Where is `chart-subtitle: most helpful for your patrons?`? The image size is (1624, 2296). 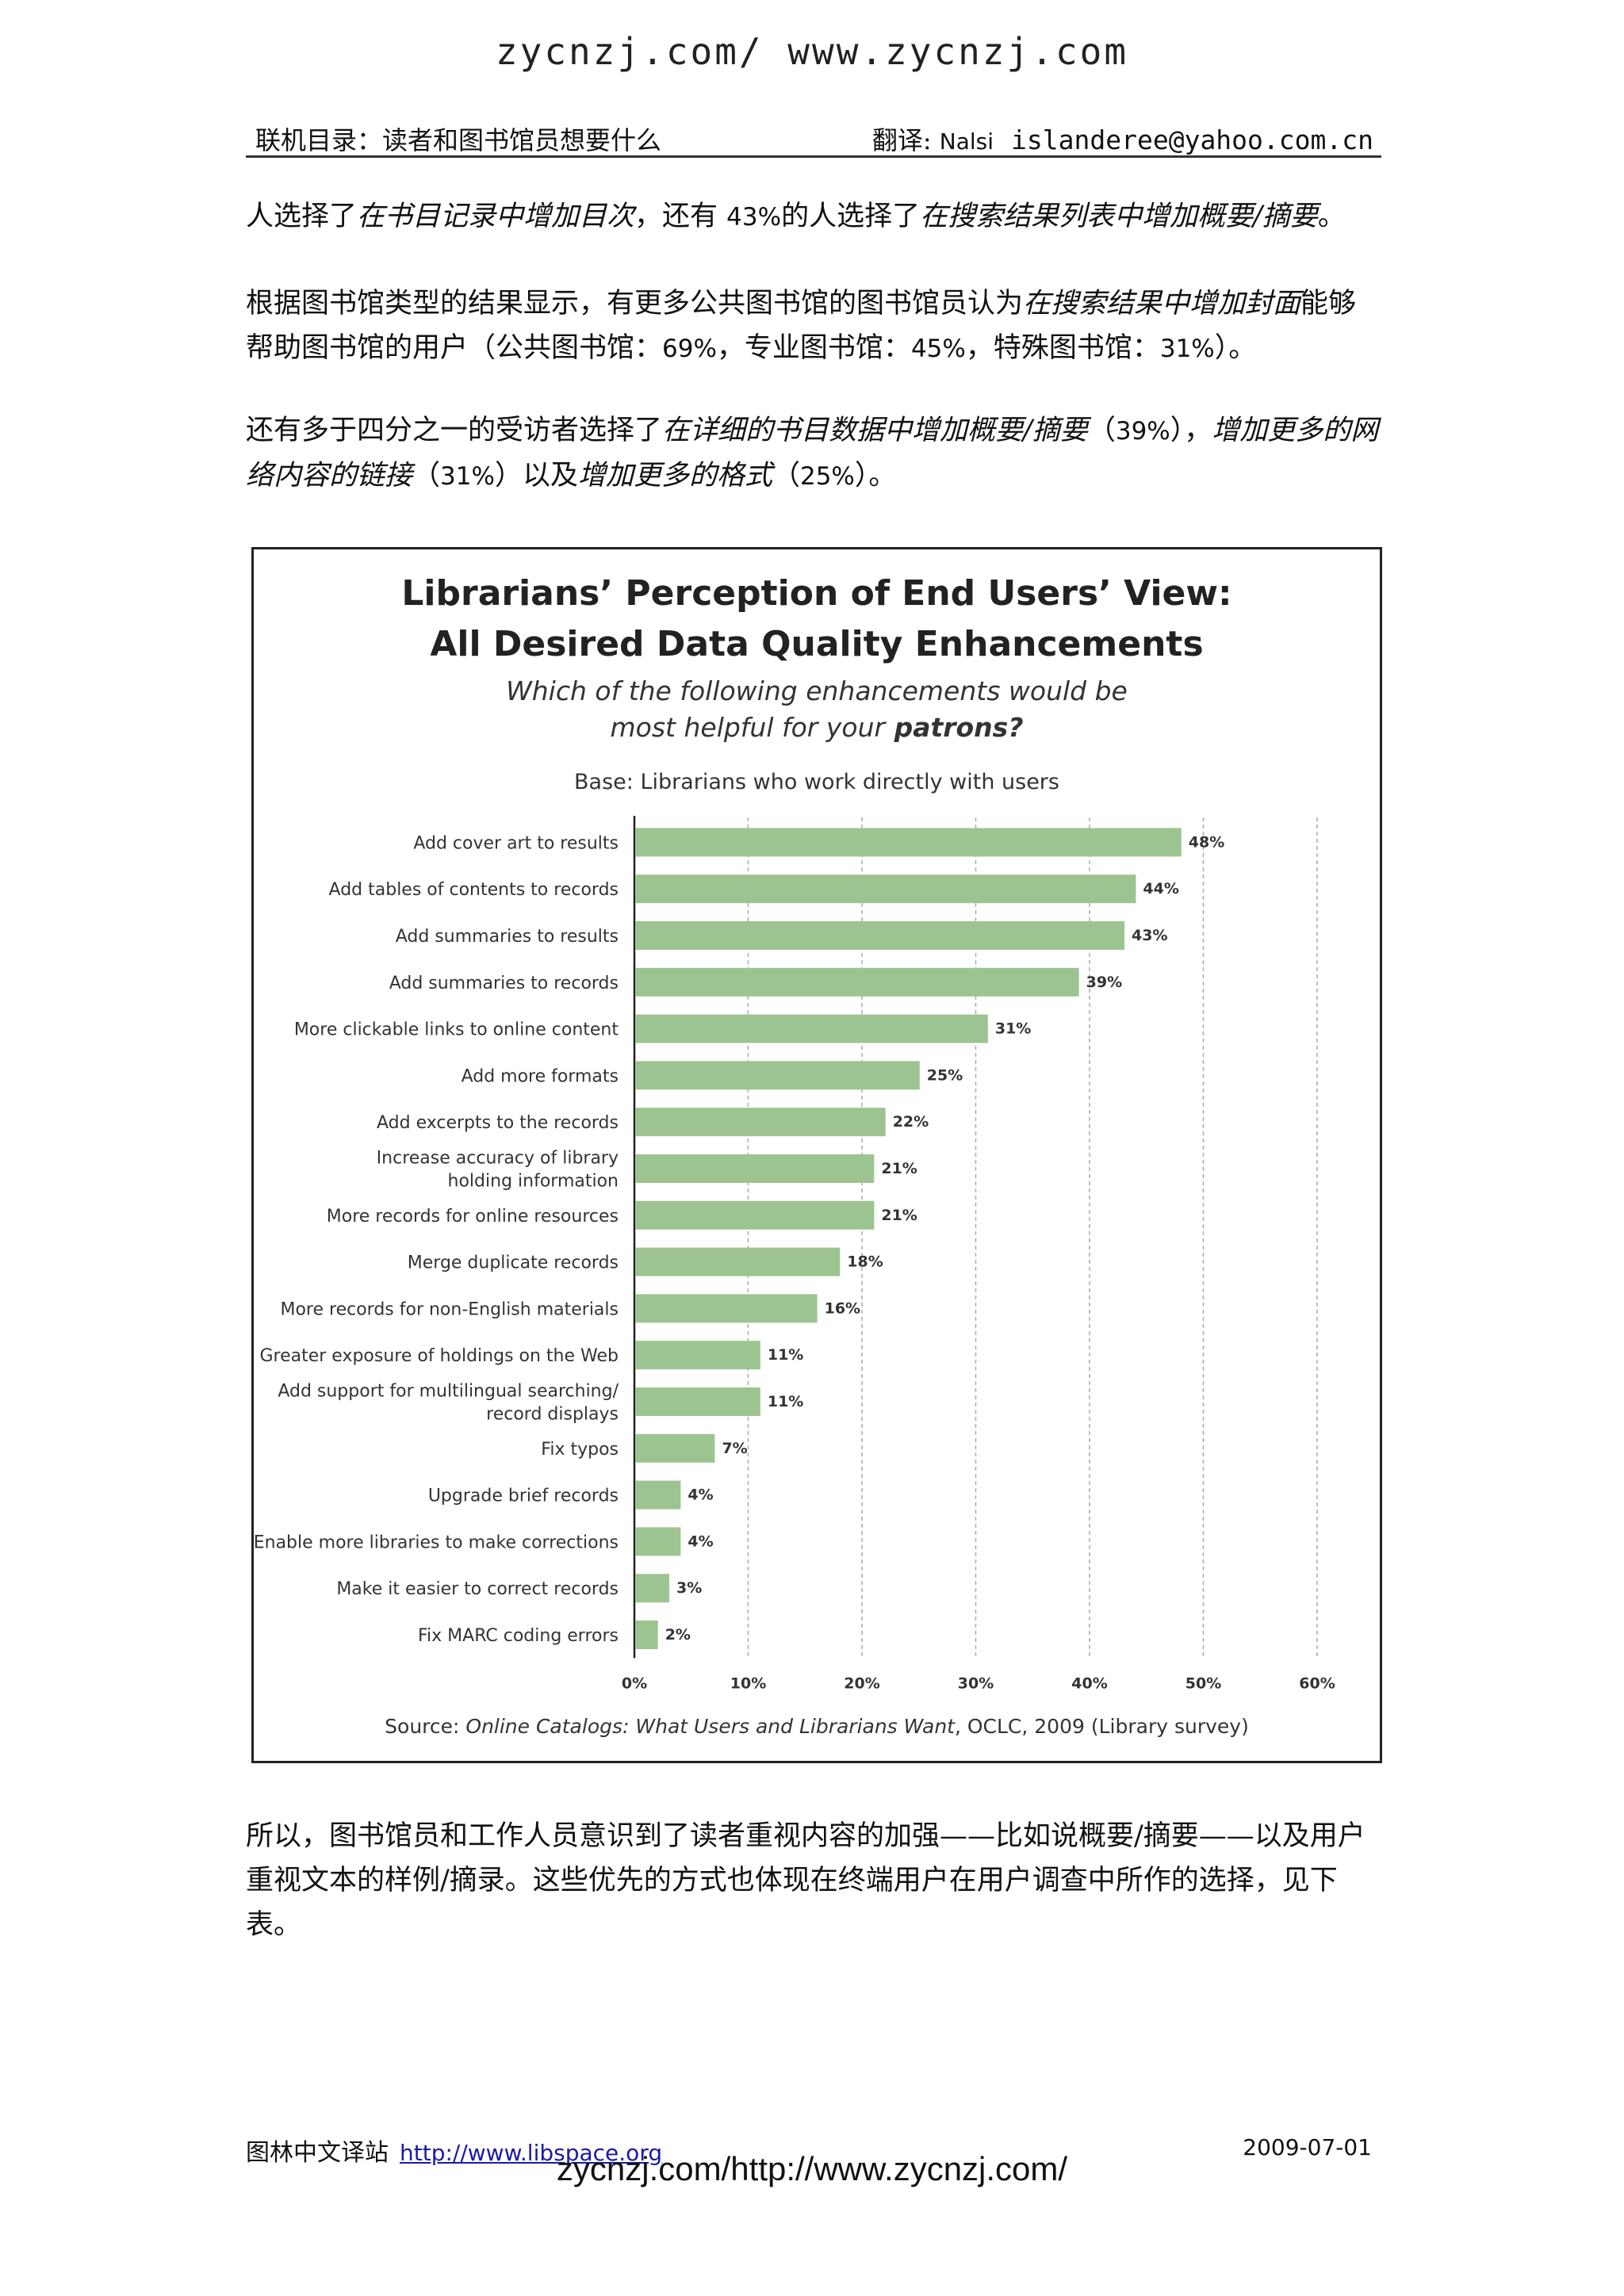
chart-subtitle: most helpful for your patrons? is located at coordinates (817, 727).